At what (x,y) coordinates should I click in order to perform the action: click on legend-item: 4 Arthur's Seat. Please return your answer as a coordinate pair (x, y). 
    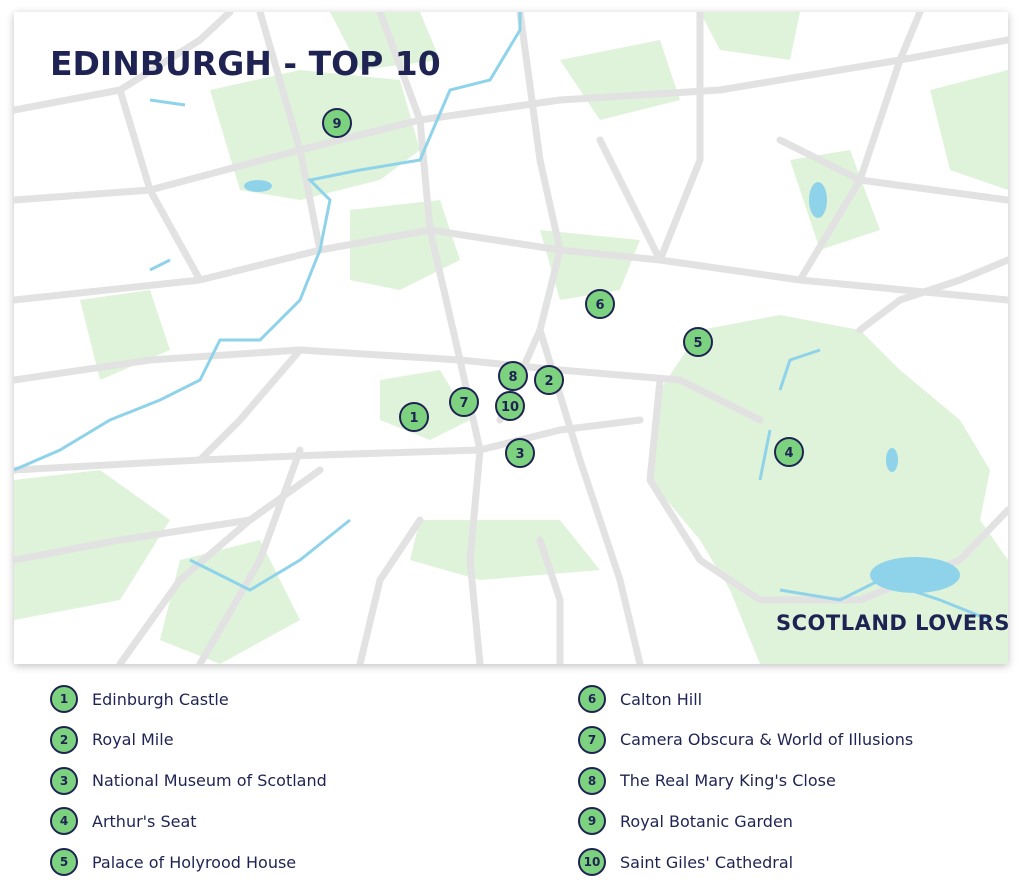
    Looking at the image, I should click on (123, 821).